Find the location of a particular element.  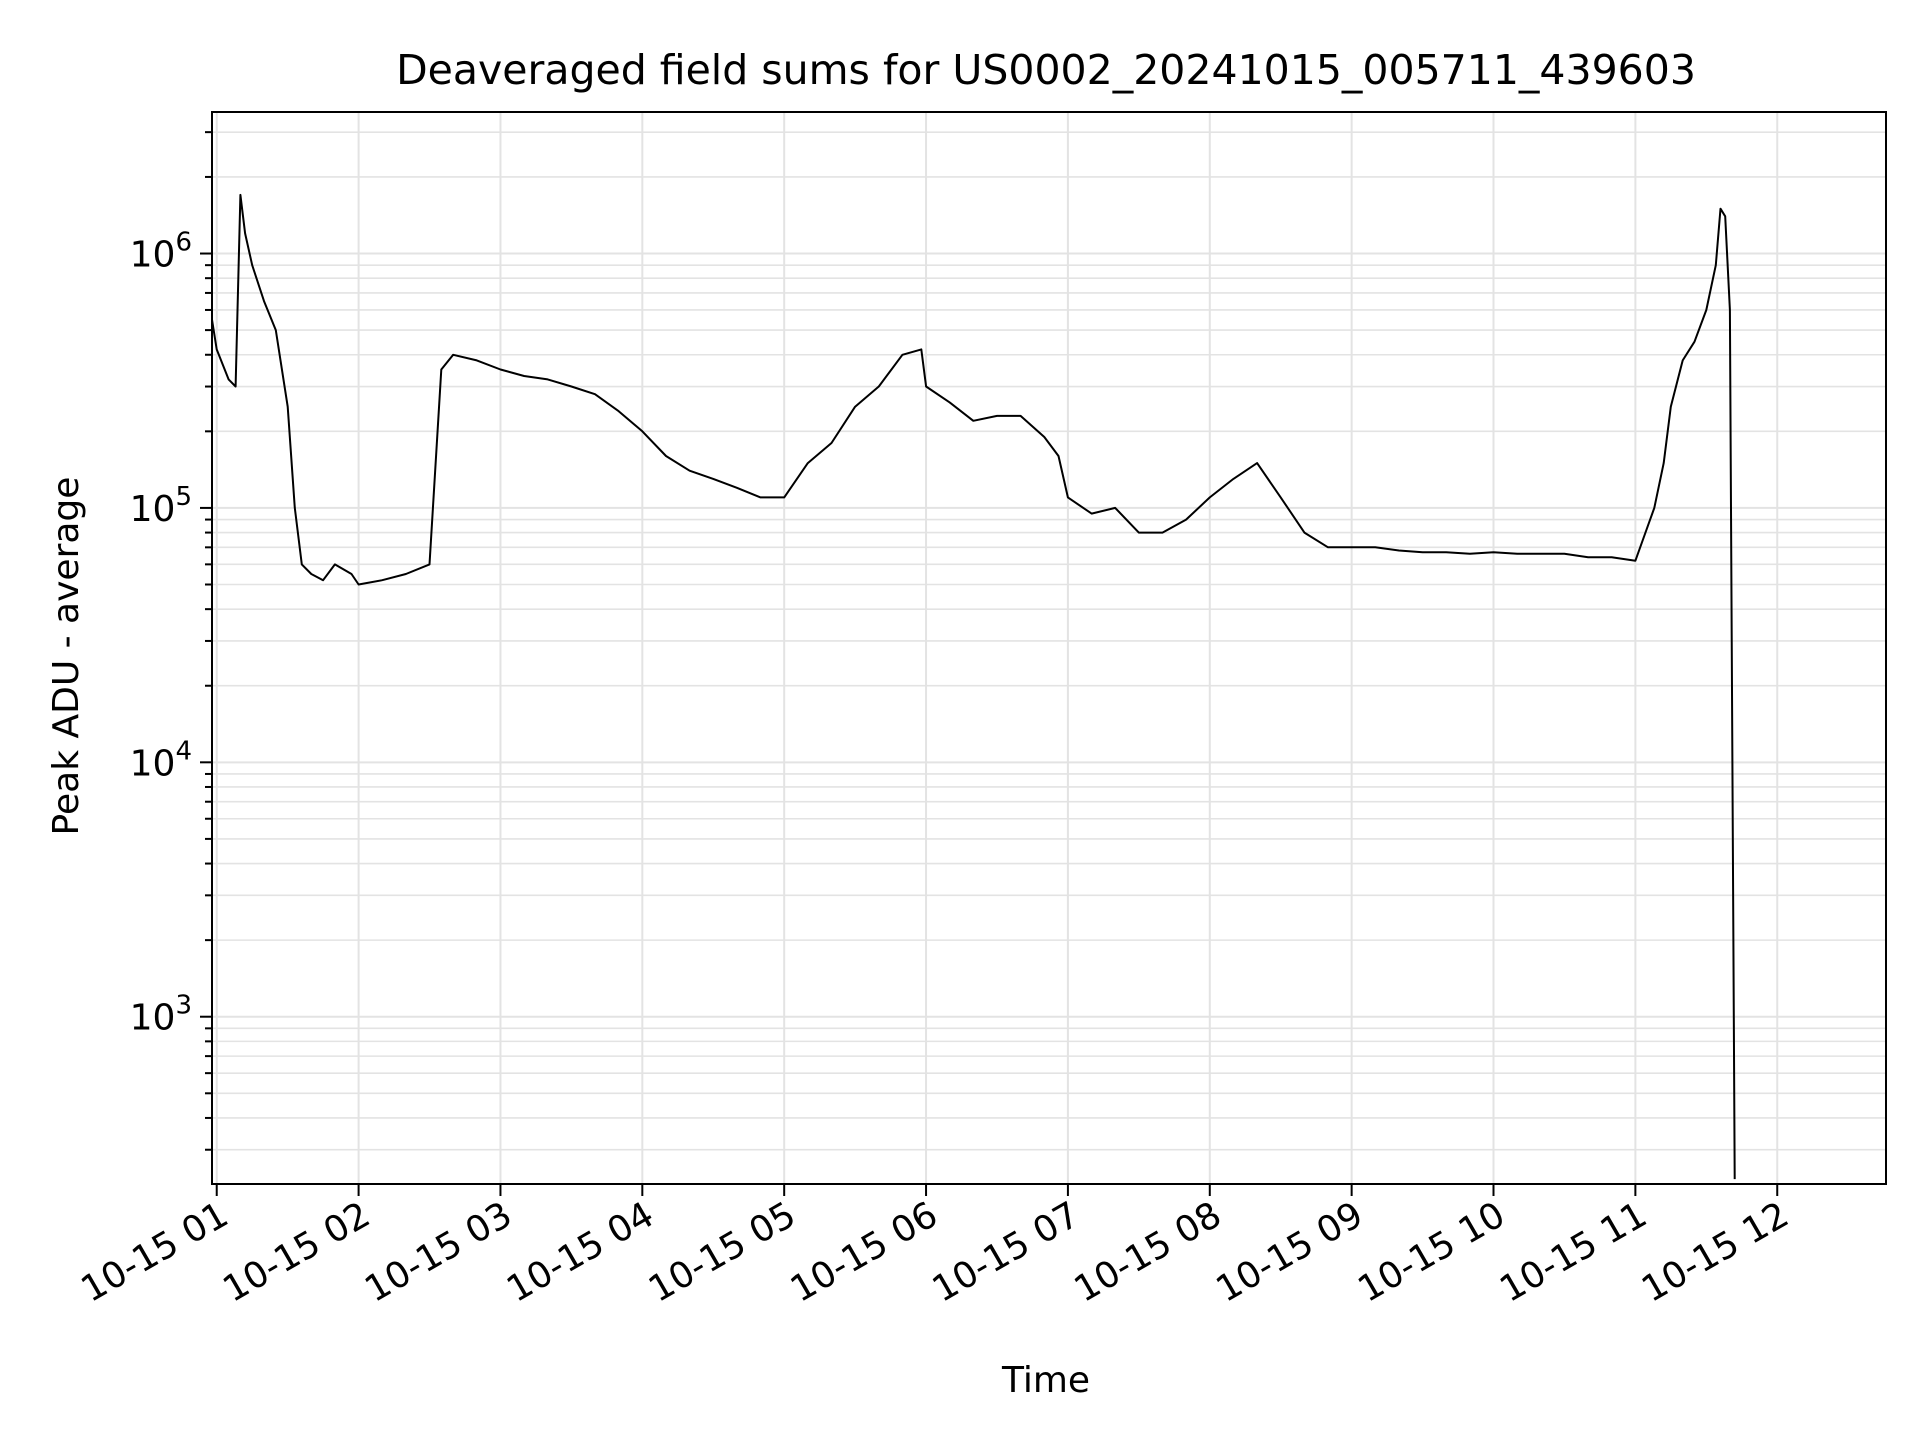

x-axis-label: Time is located at coordinates (1045, 1380).